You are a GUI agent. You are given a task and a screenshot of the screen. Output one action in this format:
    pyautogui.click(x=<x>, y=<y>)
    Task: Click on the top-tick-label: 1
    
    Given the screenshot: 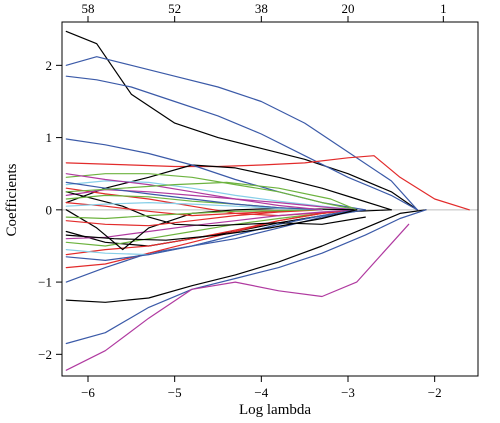 What is the action you would take?
    pyautogui.click(x=443, y=8)
    